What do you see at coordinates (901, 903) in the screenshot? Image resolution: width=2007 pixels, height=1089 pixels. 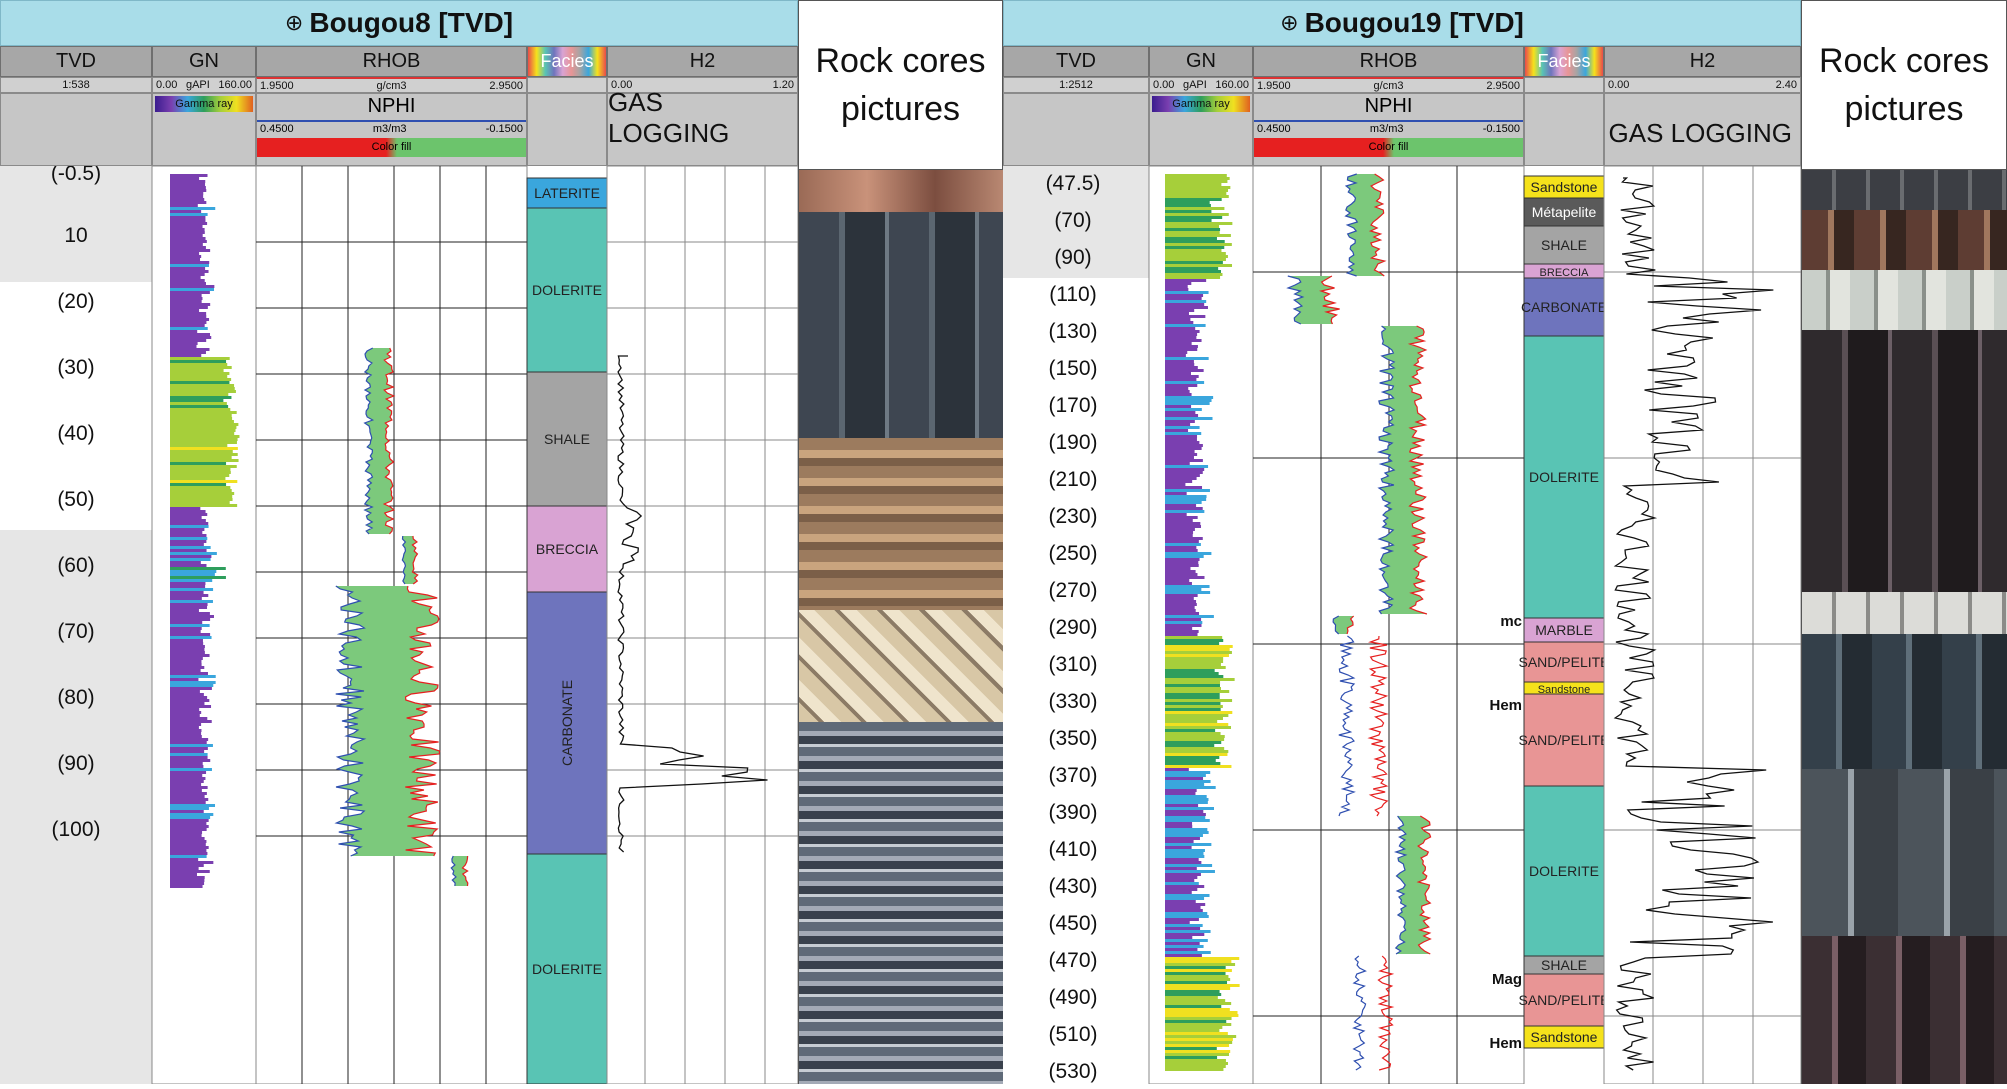 I see `core-photo-carbonate` at bounding box center [901, 903].